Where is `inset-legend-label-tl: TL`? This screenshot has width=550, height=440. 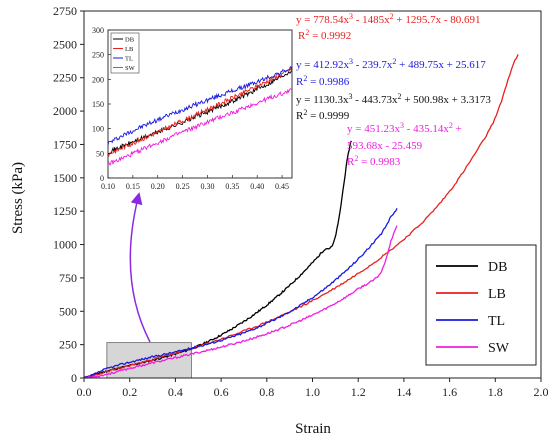
inset-legend-label-tl: TL is located at coordinates (129, 59).